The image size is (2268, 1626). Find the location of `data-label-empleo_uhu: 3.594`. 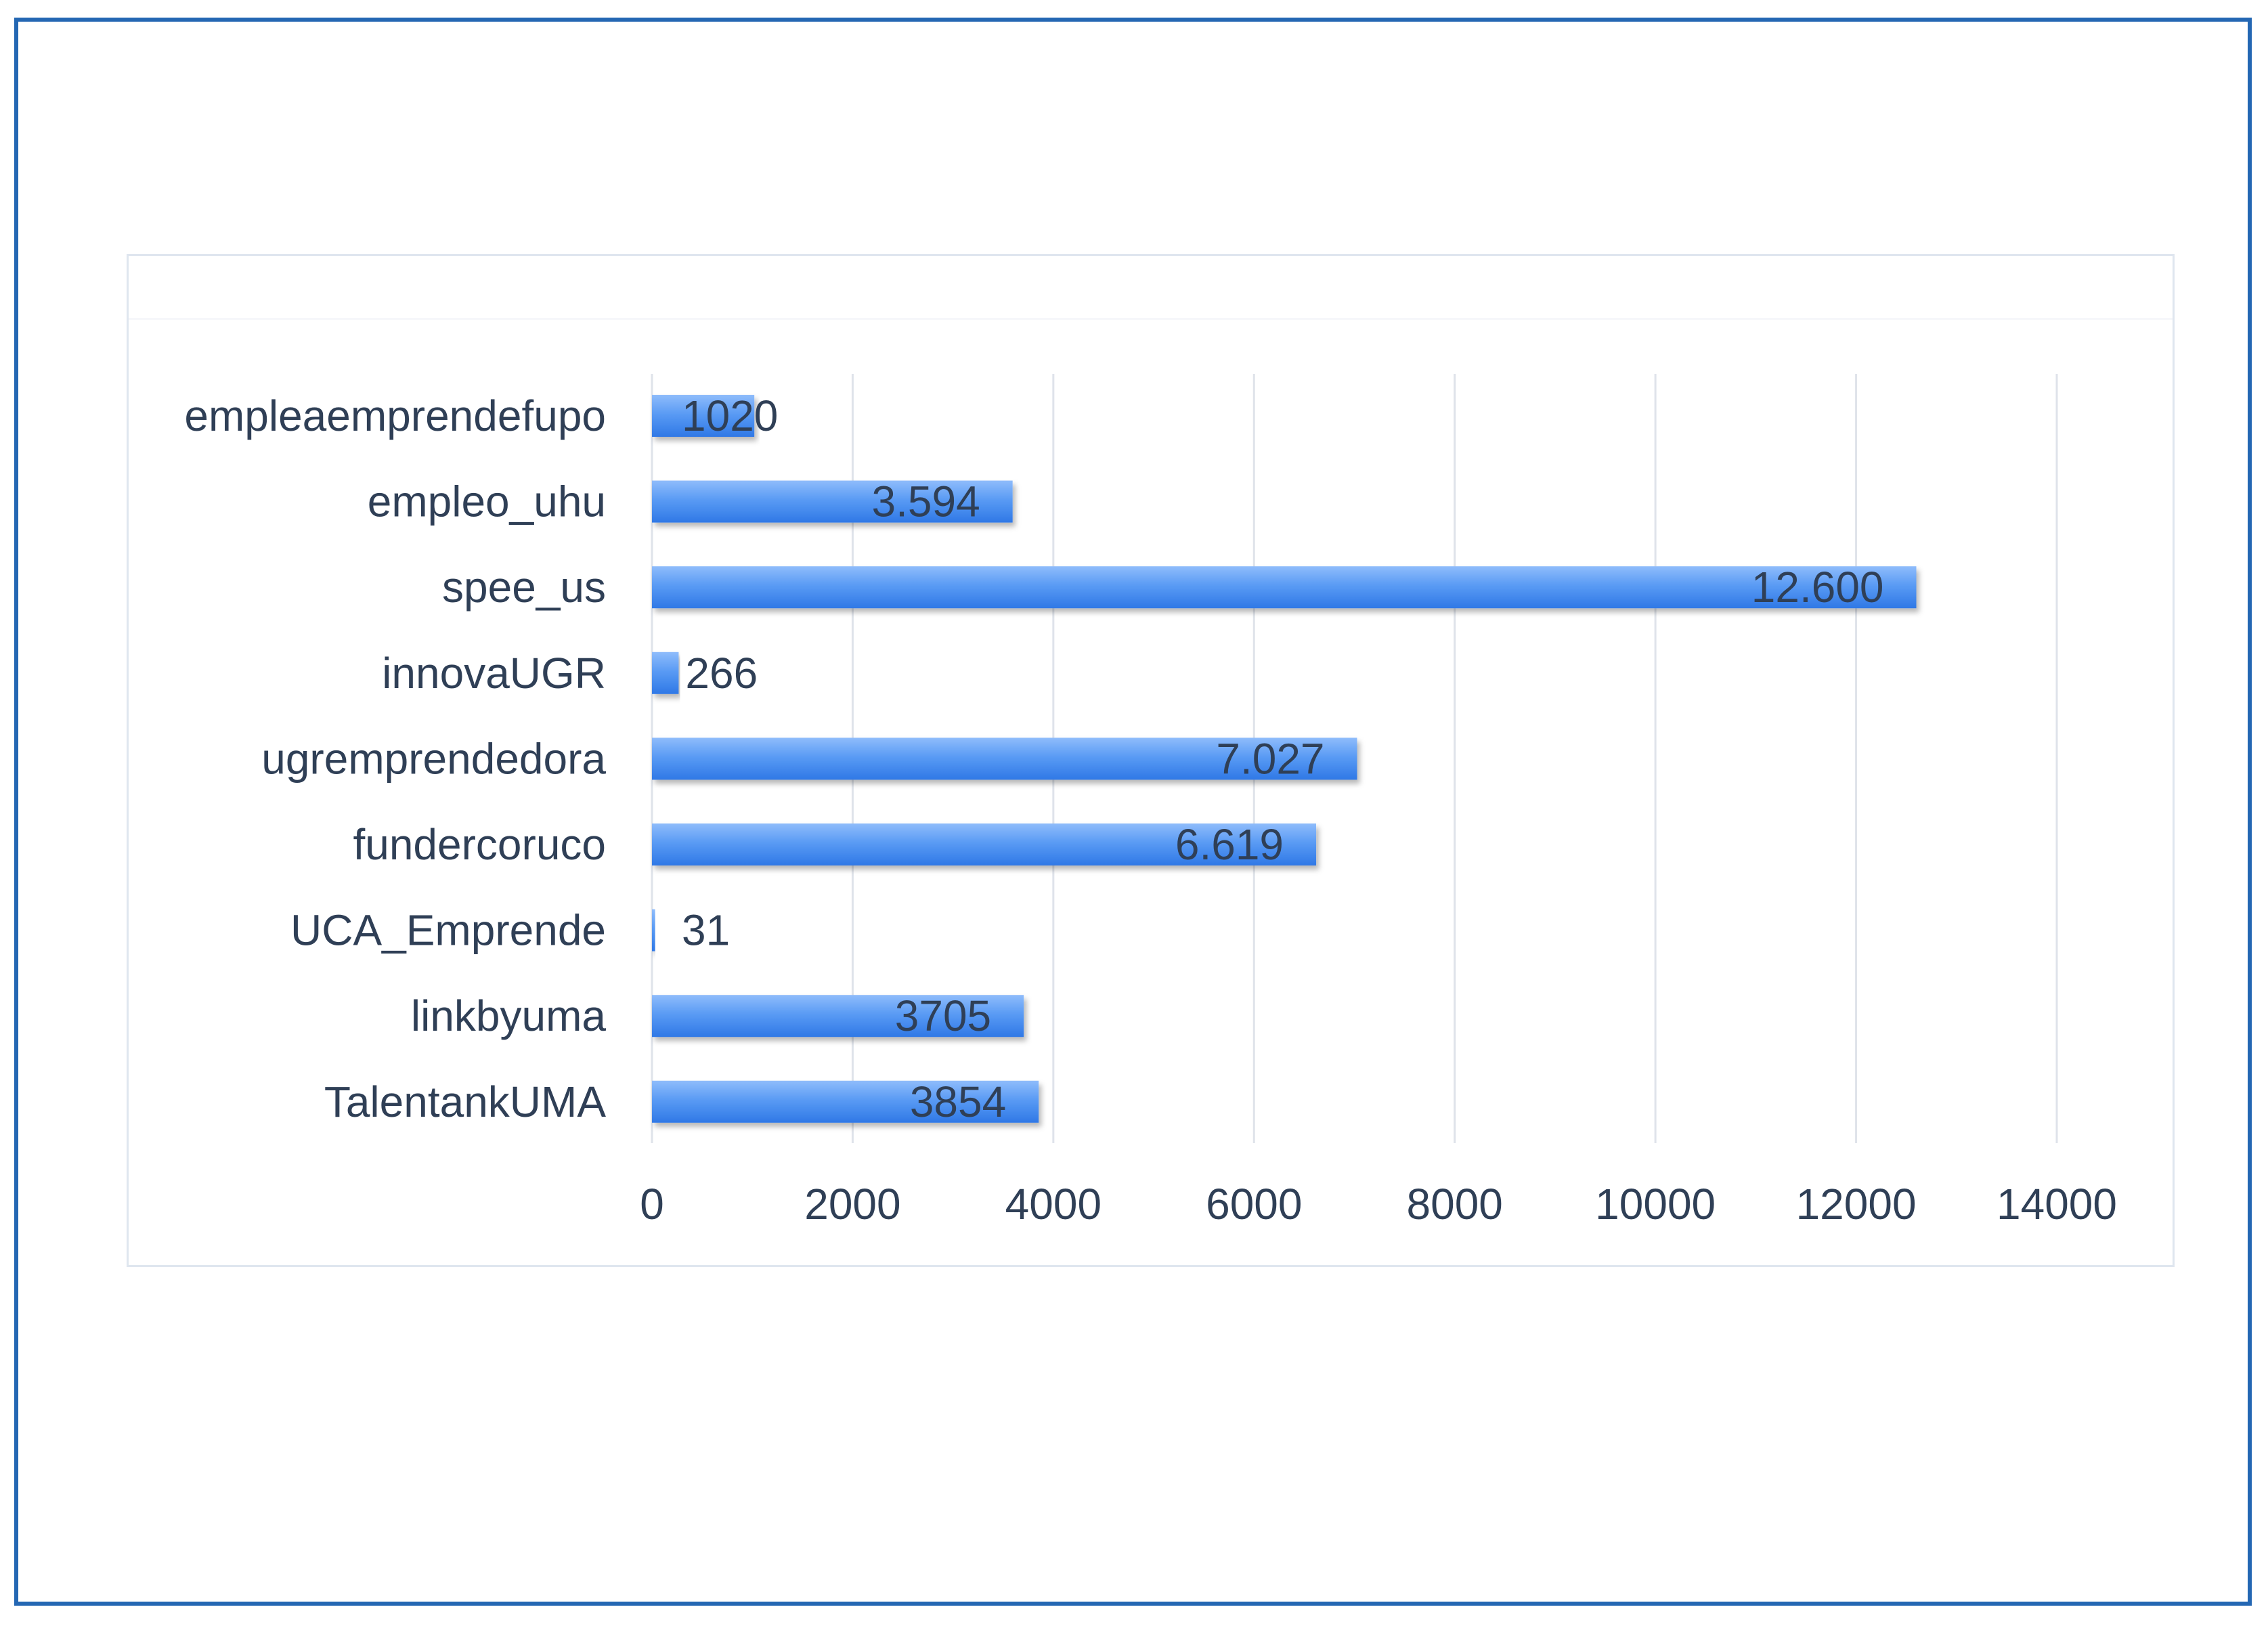

data-label-empleo_uhu: 3.594 is located at coordinates (926, 501).